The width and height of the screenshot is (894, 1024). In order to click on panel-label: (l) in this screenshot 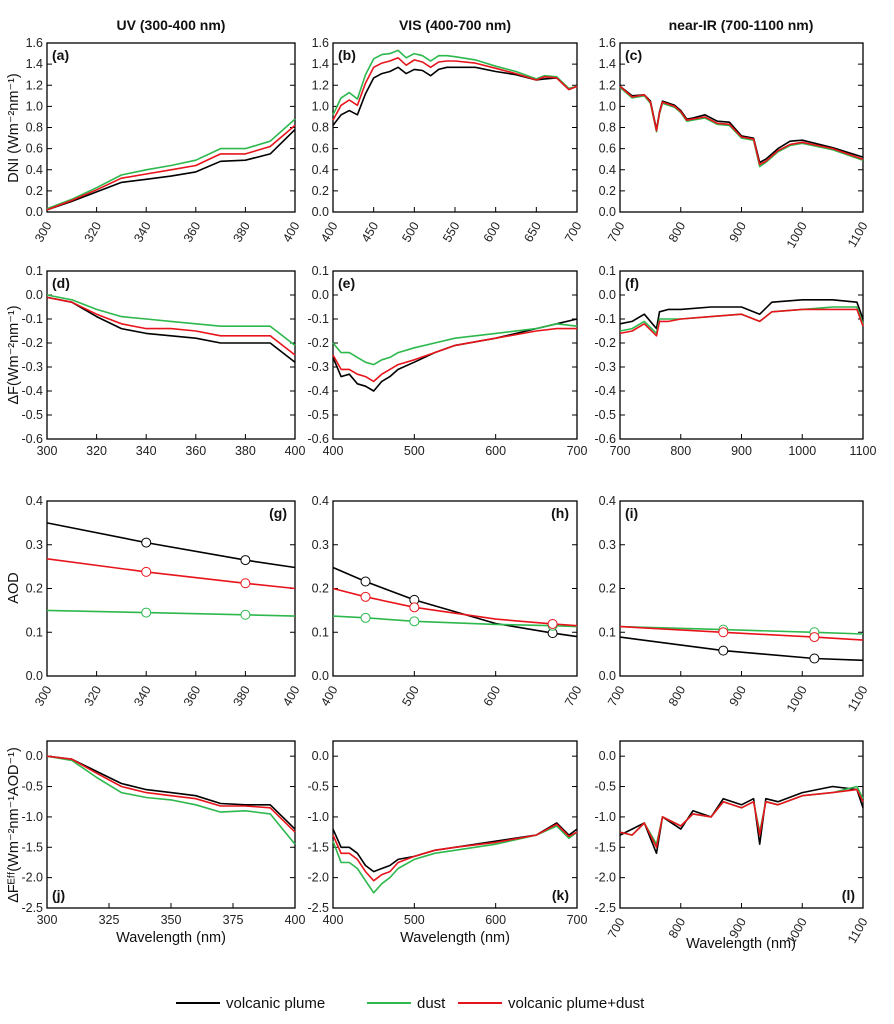, I will do `click(848, 895)`.